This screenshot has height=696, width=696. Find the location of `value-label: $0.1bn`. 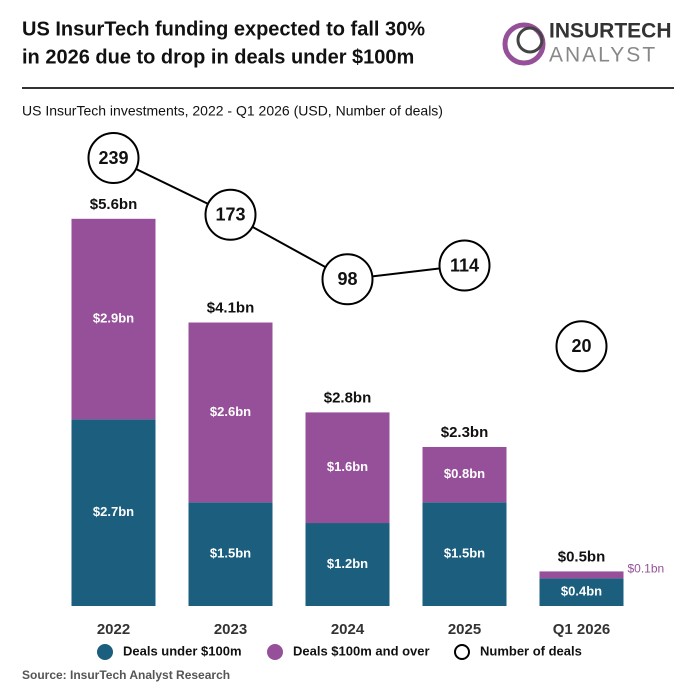

value-label: $0.1bn is located at coordinates (646, 569).